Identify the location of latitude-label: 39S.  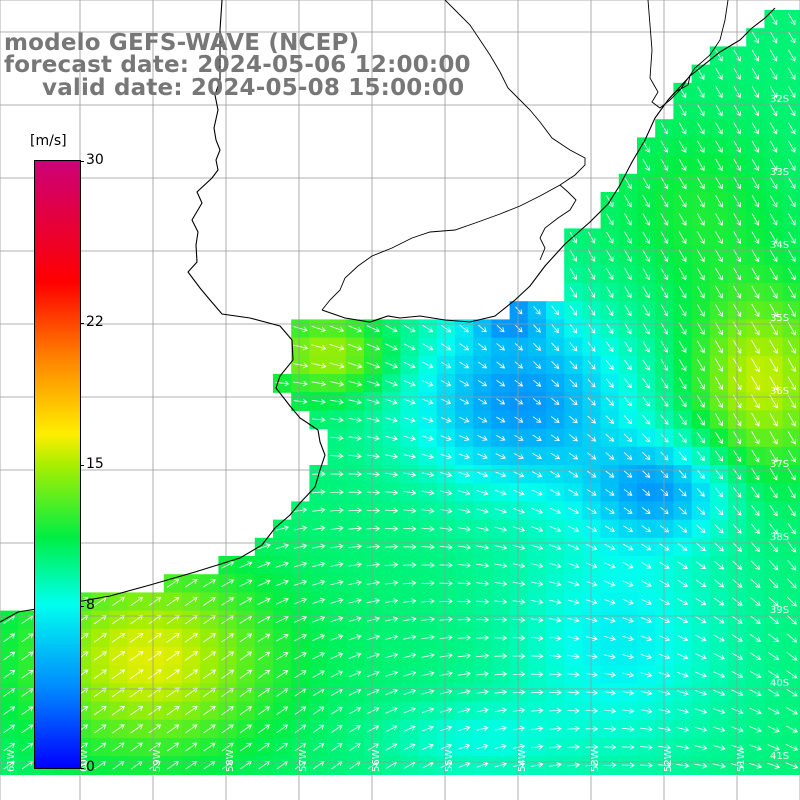
(779, 610).